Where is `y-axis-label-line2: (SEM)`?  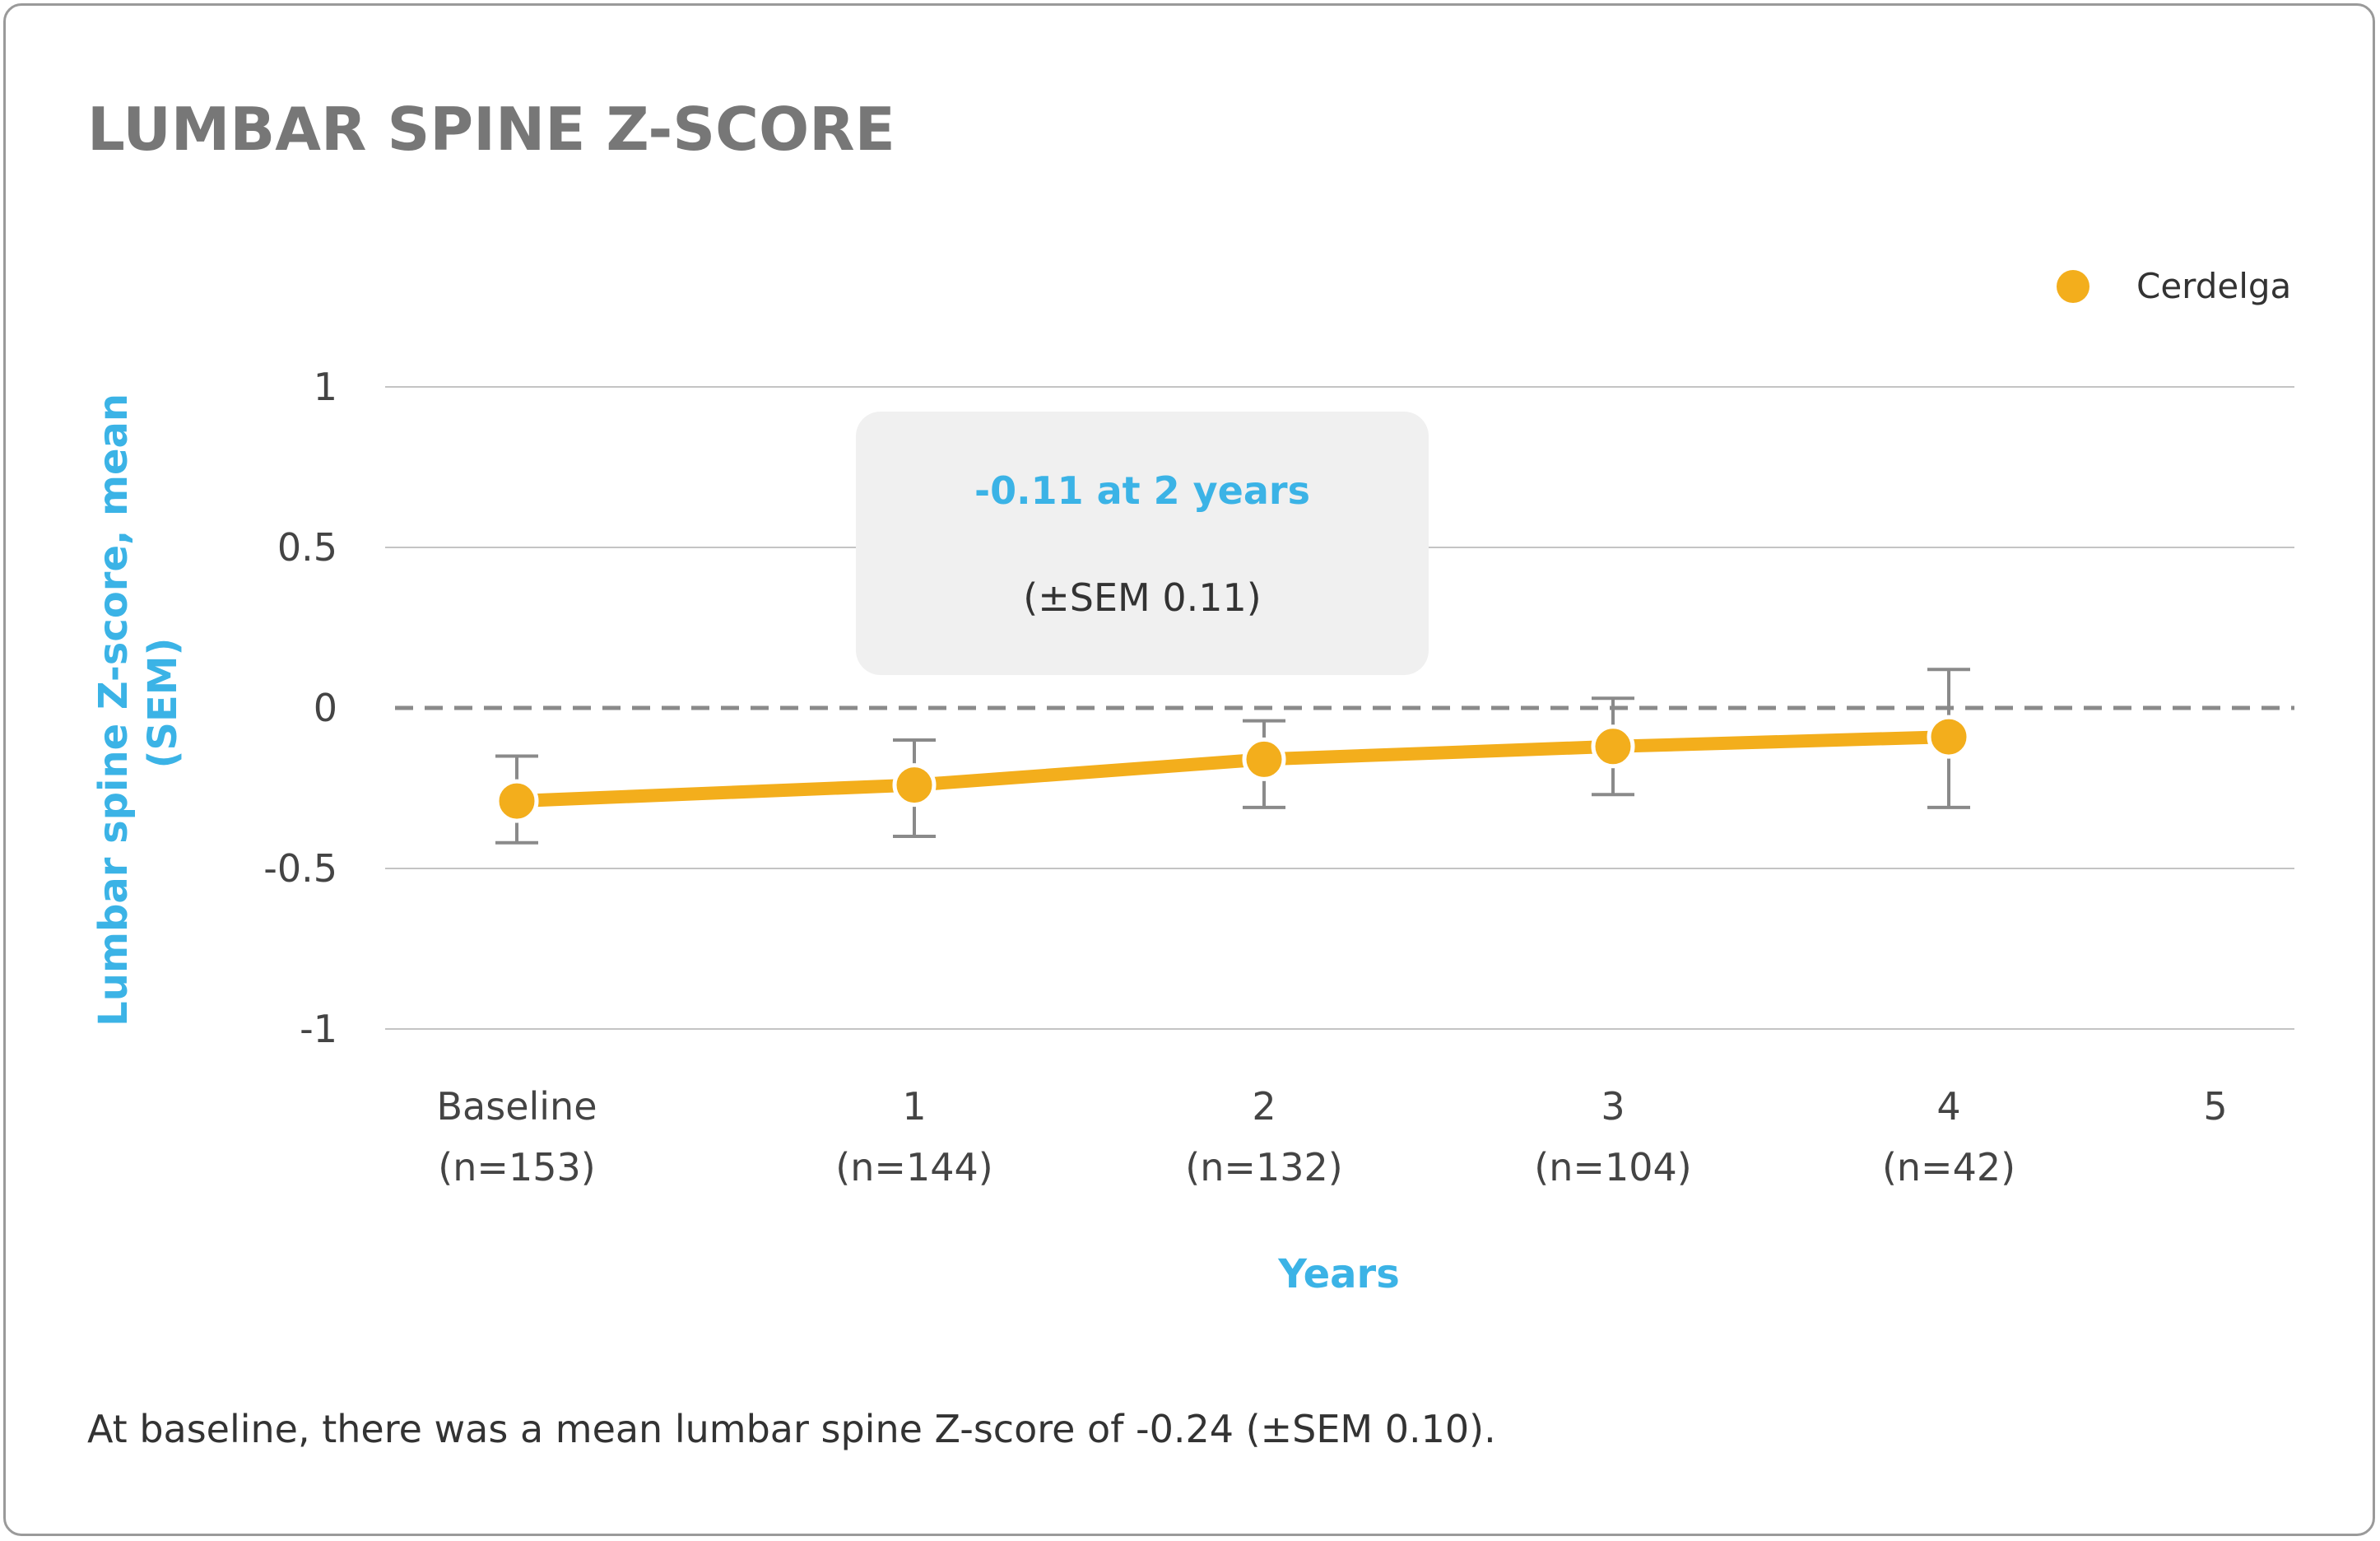
y-axis-label-line2: (SEM) is located at coordinates (163, 703).